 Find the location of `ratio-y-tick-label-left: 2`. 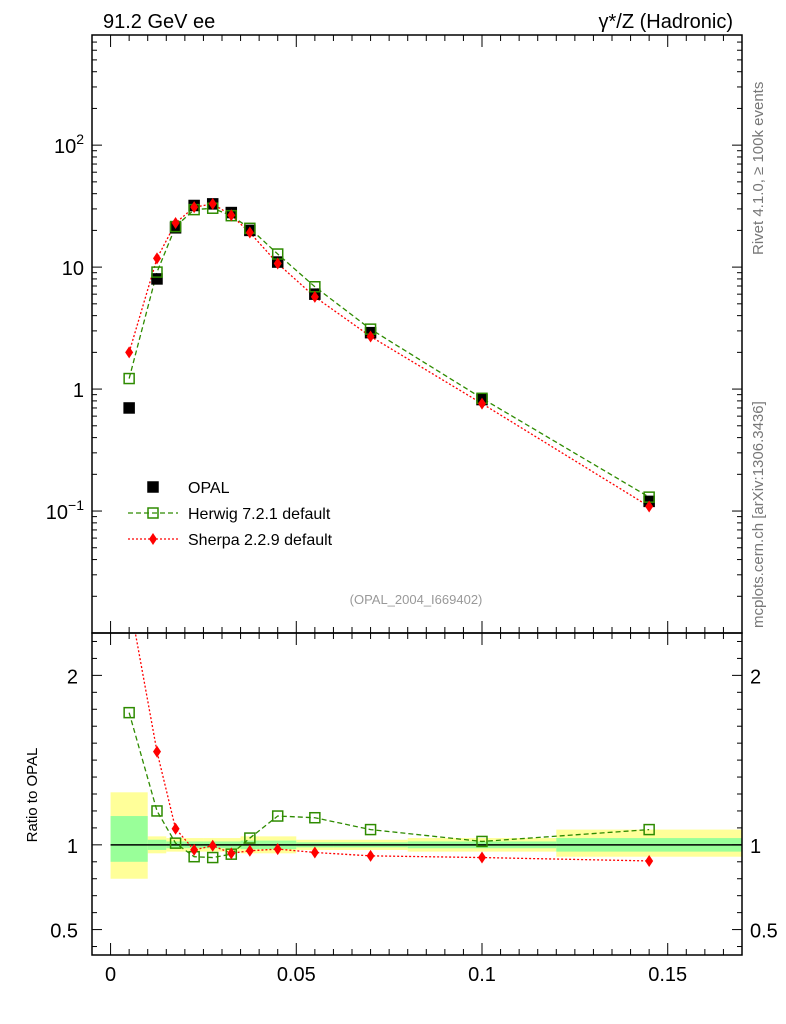

ratio-y-tick-label-left: 2 is located at coordinates (72, 677).